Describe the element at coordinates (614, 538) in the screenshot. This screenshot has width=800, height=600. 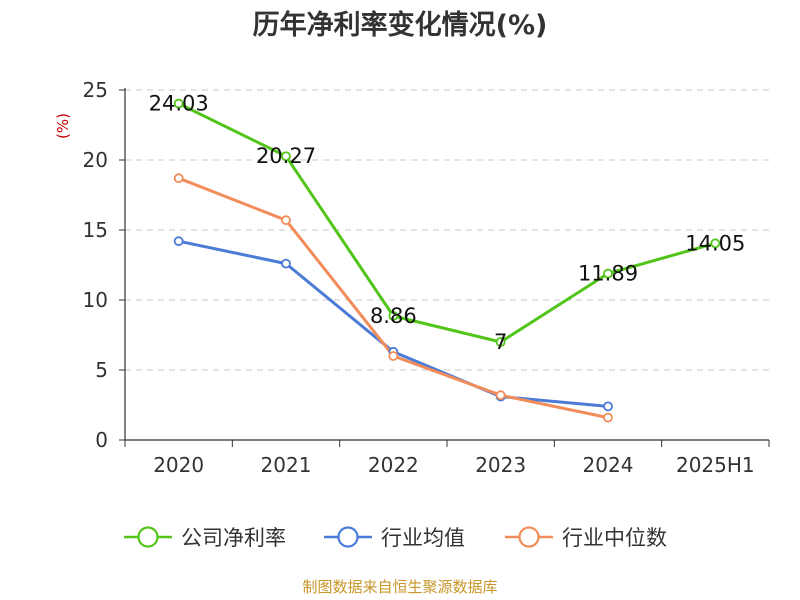
I see `legend-label: 行业中位数` at that location.